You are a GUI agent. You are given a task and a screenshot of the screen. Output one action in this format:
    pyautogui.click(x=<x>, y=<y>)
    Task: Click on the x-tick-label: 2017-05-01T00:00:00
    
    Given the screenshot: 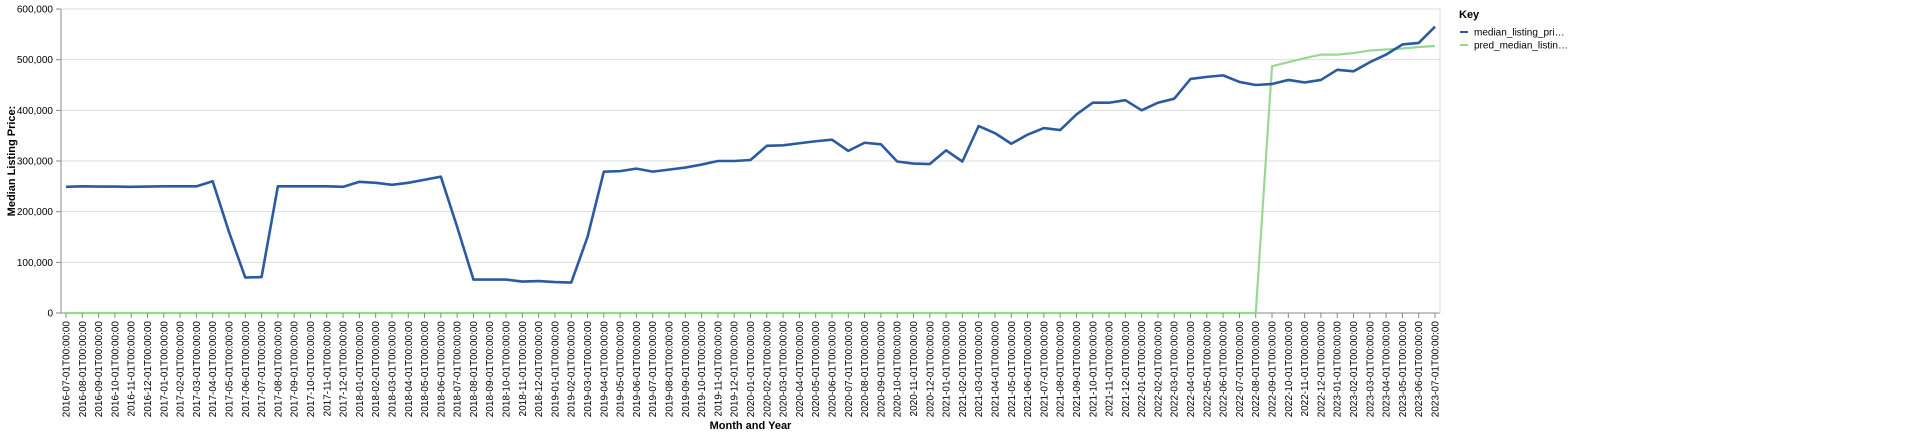 What is the action you would take?
    pyautogui.click(x=229, y=369)
    